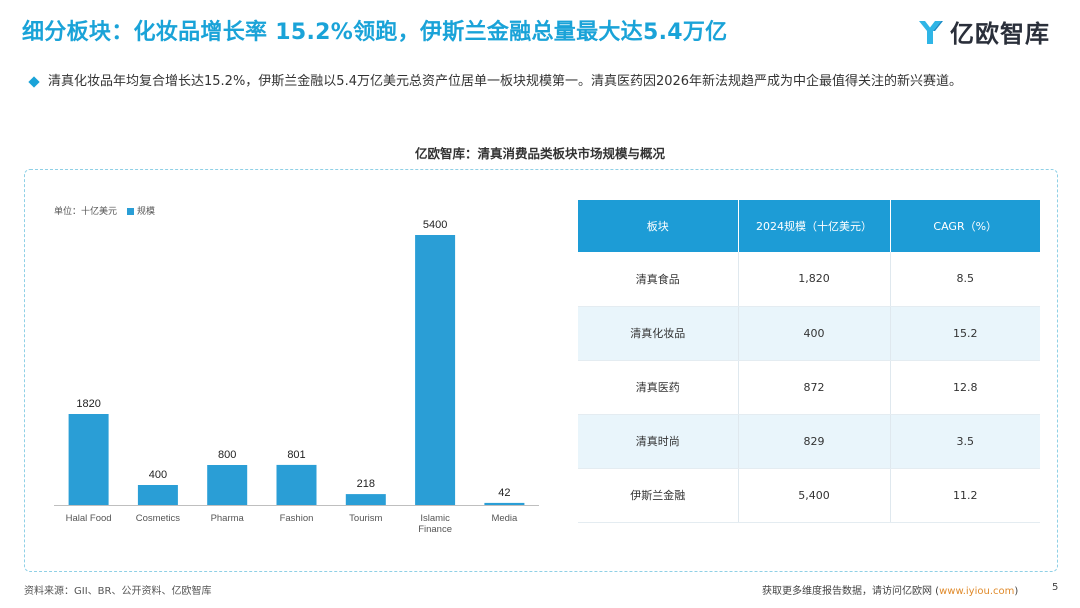  What do you see at coordinates (1016, 591) in the screenshot?
I see `footer-more-suffix: )` at bounding box center [1016, 591].